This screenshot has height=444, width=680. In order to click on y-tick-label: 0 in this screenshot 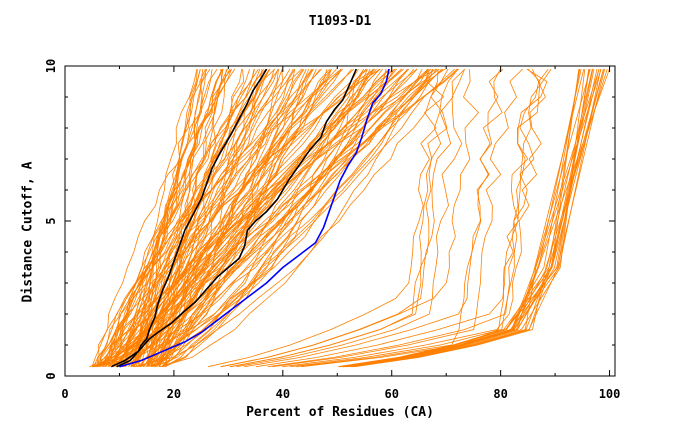, I will do `click(51, 375)`.